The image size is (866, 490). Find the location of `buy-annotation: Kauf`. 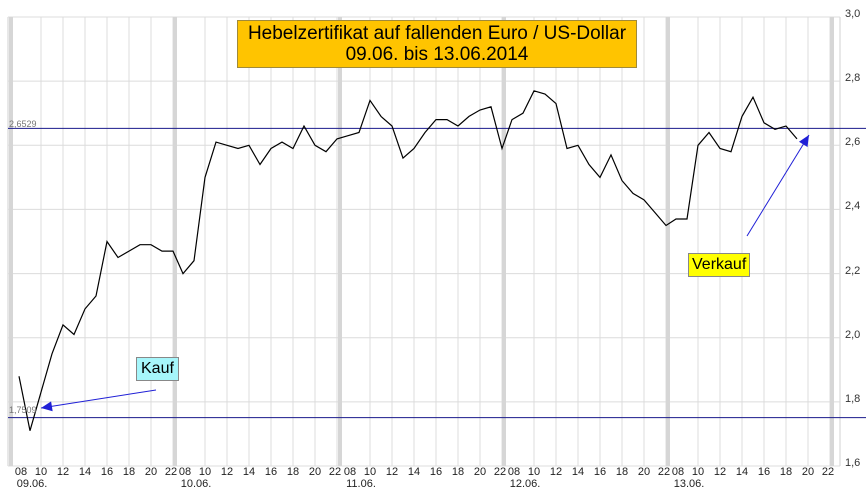

buy-annotation: Kauf is located at coordinates (157, 369).